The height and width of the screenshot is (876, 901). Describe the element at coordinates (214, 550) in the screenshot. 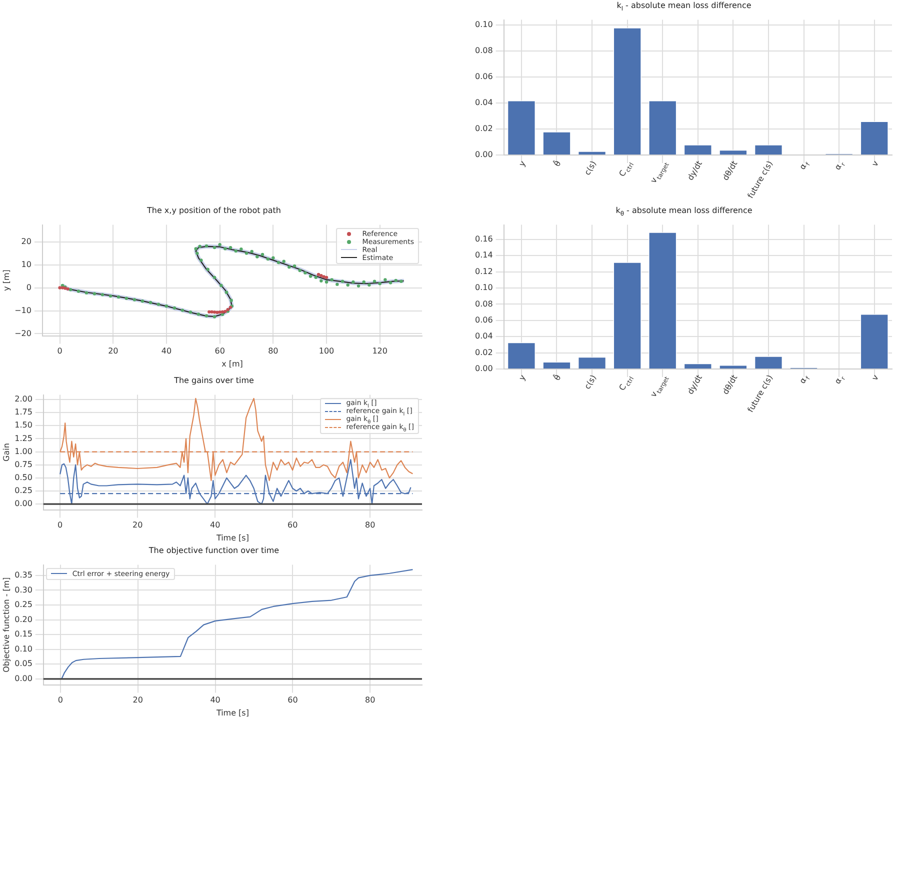

I see `chart-title: The objective function over time` at that location.